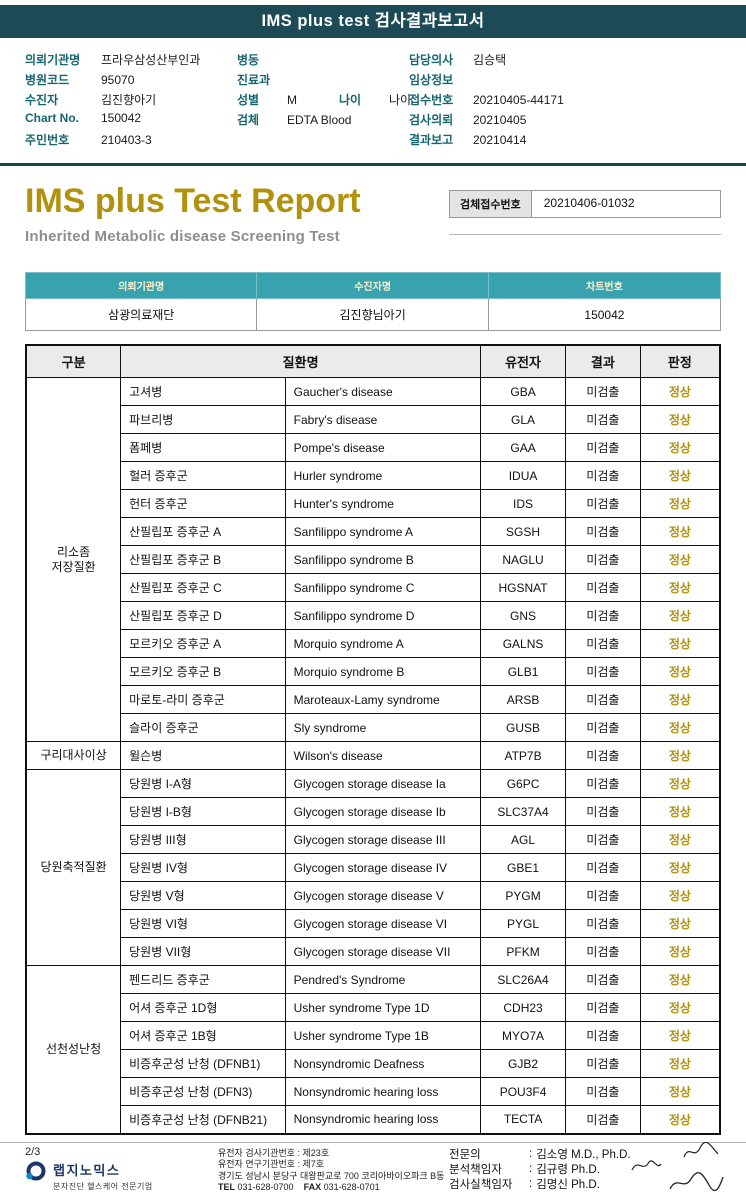 The height and width of the screenshot is (1201, 746). What do you see at coordinates (203, 503) in the screenshot?
I see `disease-name-kr: 헌터 증후군` at bounding box center [203, 503].